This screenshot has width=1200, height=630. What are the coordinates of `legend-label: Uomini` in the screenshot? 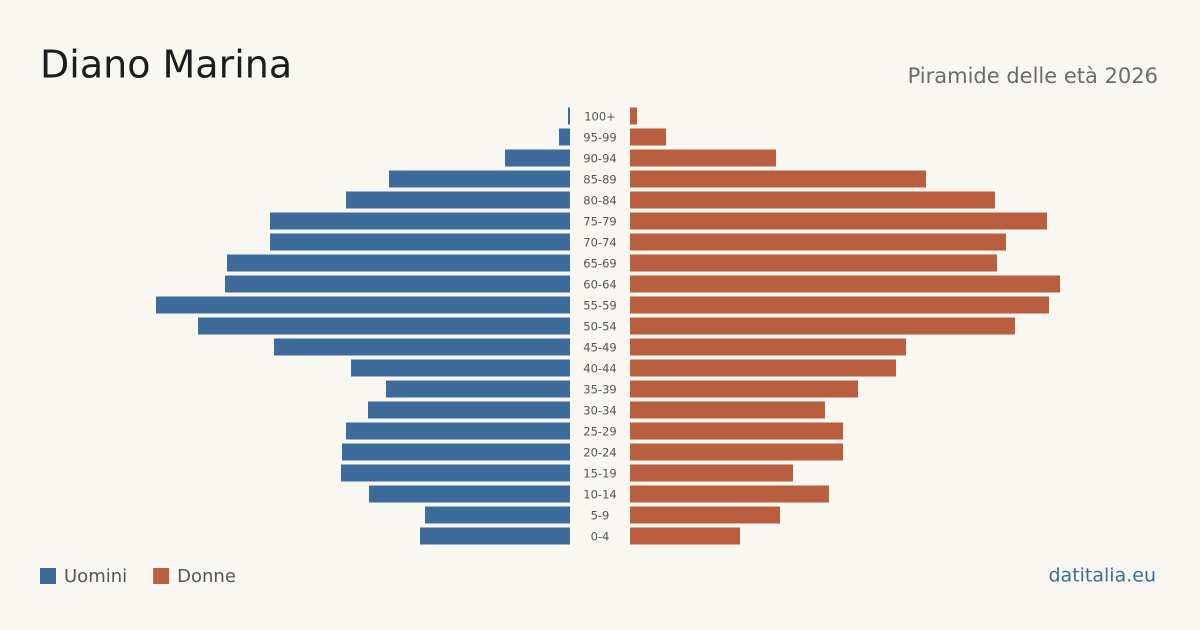 It's located at (95, 576).